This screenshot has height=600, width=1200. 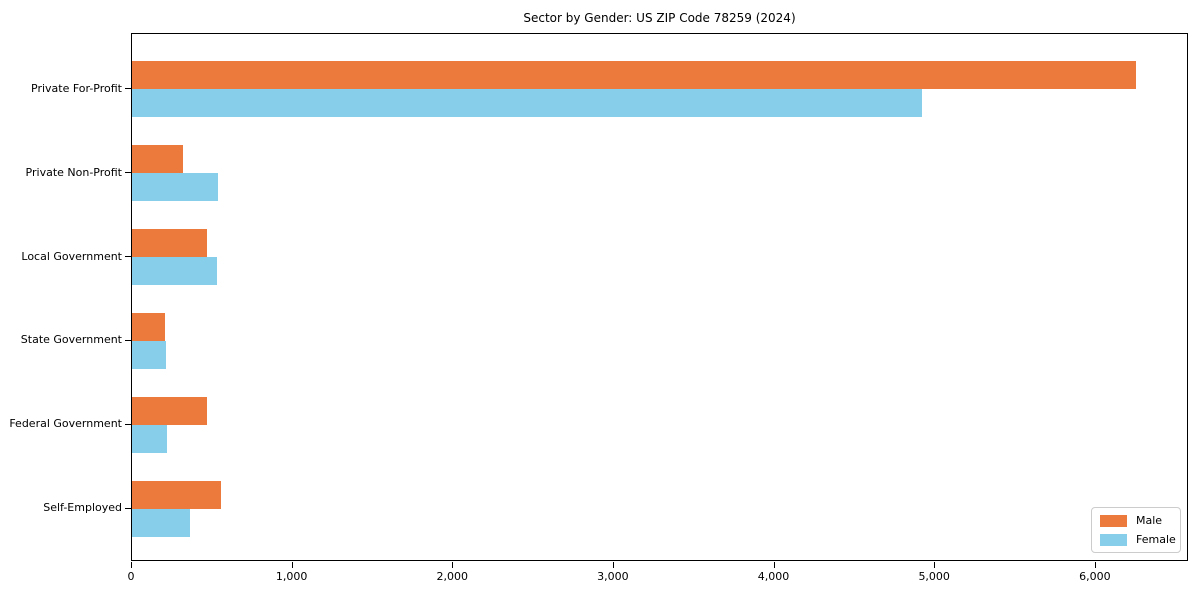 I want to click on x-tick-label-0: 0, so click(x=131, y=576).